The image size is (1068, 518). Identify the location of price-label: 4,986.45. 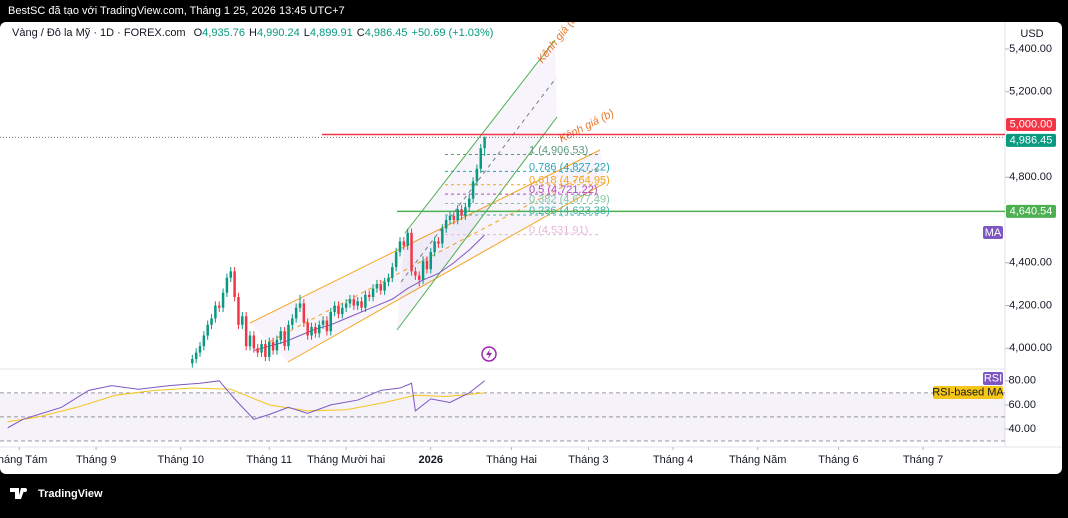
(1031, 140).